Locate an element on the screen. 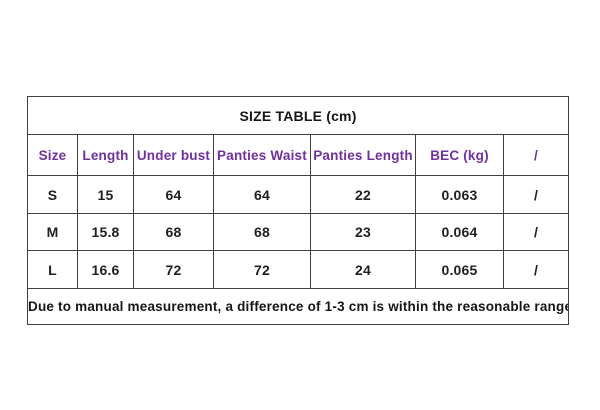 The width and height of the screenshot is (600, 410). column-header-panties-length: Panties Length is located at coordinates (363, 155).